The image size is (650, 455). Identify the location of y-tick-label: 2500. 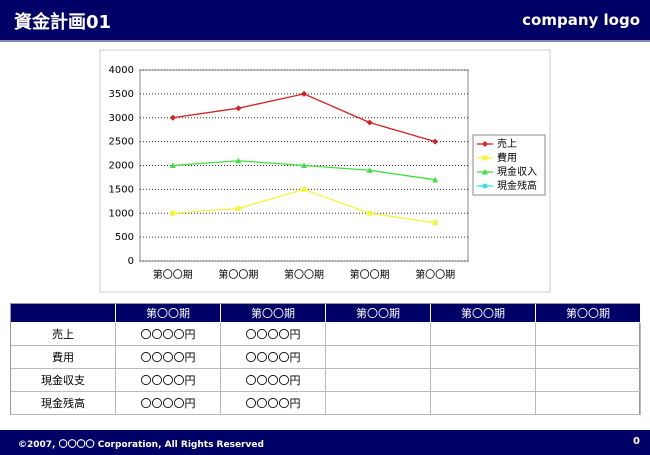
(121, 142).